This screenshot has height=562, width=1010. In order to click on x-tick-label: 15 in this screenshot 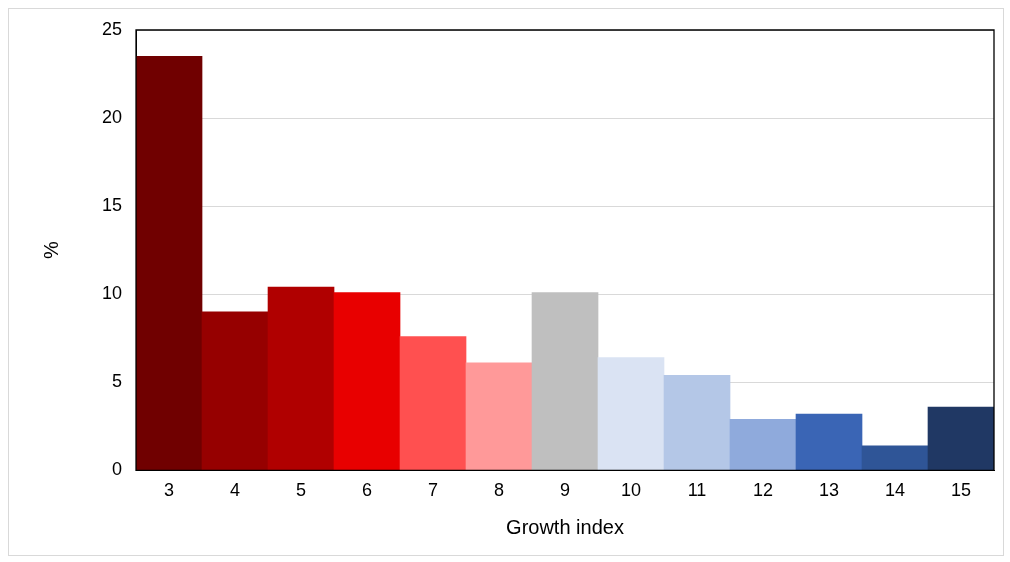, I will do `click(961, 490)`.